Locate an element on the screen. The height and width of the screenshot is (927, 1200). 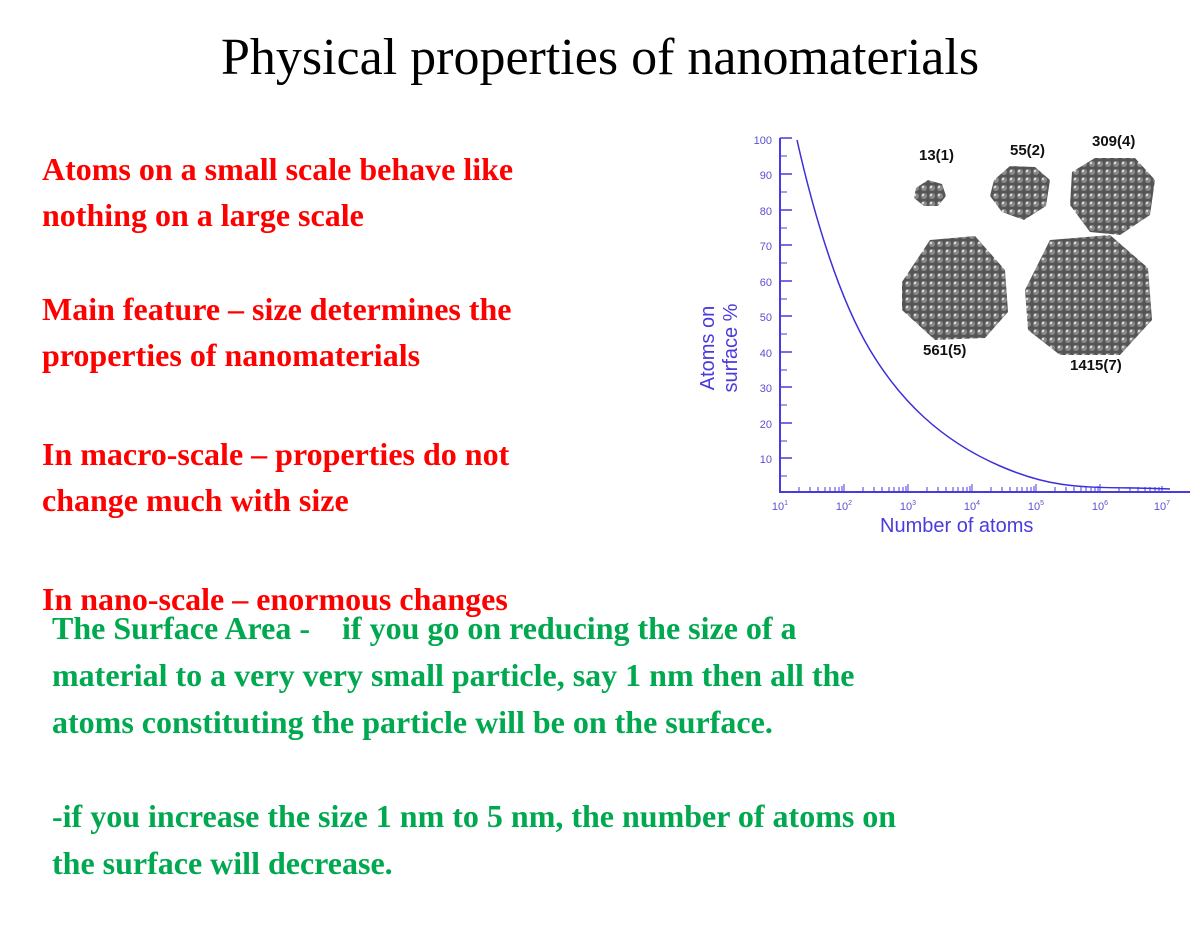
cluster-label-55: 55(2) is located at coordinates (1028, 150).